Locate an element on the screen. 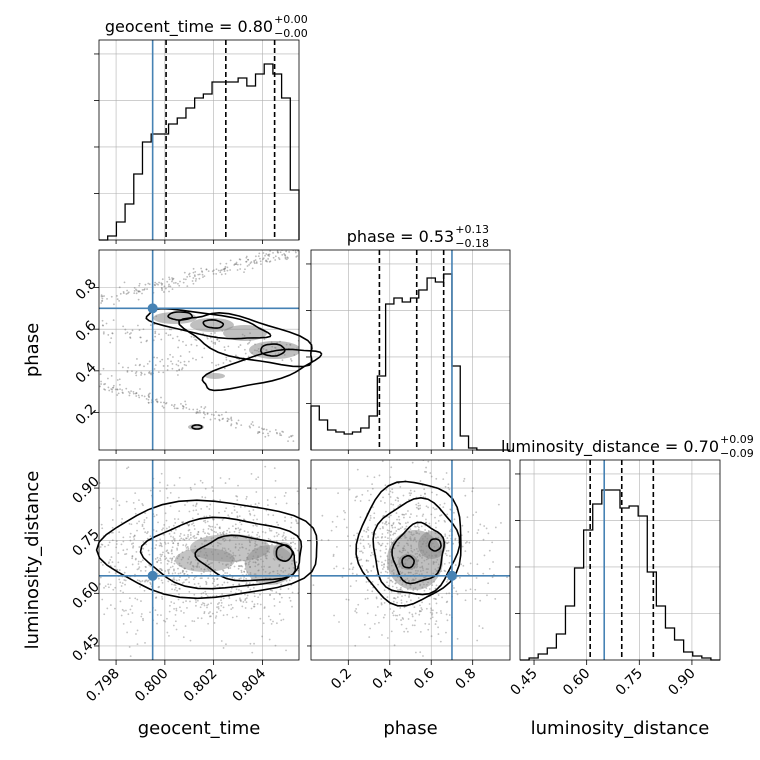  x-tick-label: 0.798 is located at coordinates (103, 686).